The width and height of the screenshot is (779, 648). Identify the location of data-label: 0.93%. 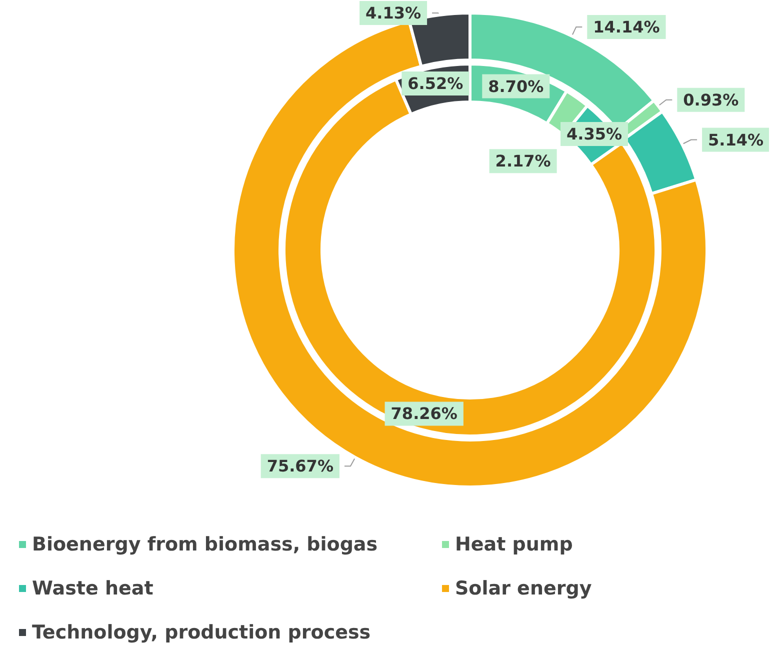
(711, 100).